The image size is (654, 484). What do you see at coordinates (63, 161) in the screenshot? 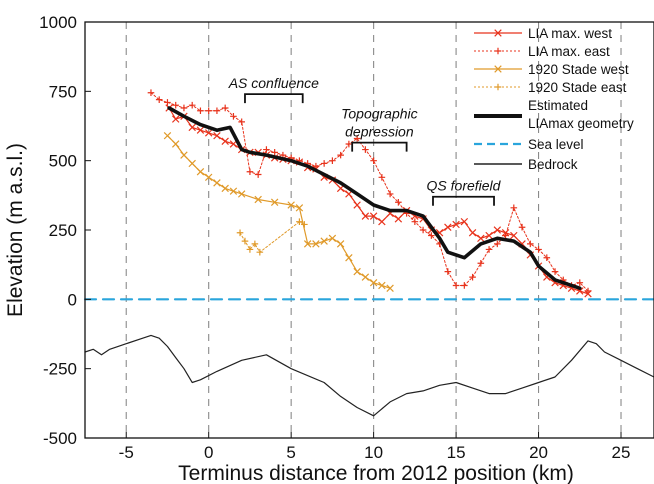
I see `y-tick-label: 500` at bounding box center [63, 161].